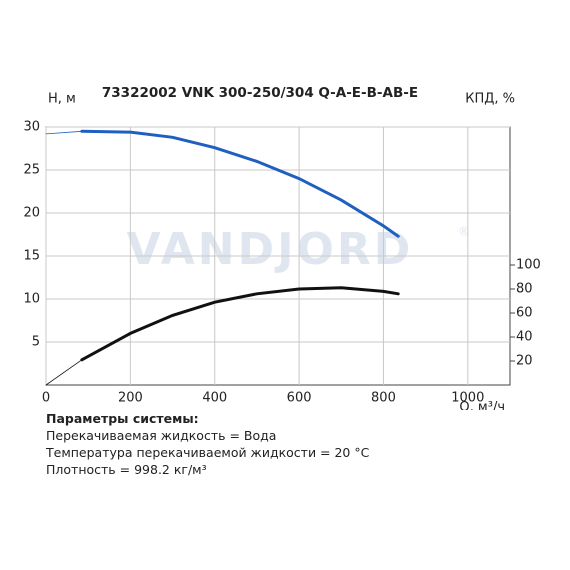  Describe the element at coordinates (524, 313) in the screenshot. I see `y2-tick-label: 60` at that location.